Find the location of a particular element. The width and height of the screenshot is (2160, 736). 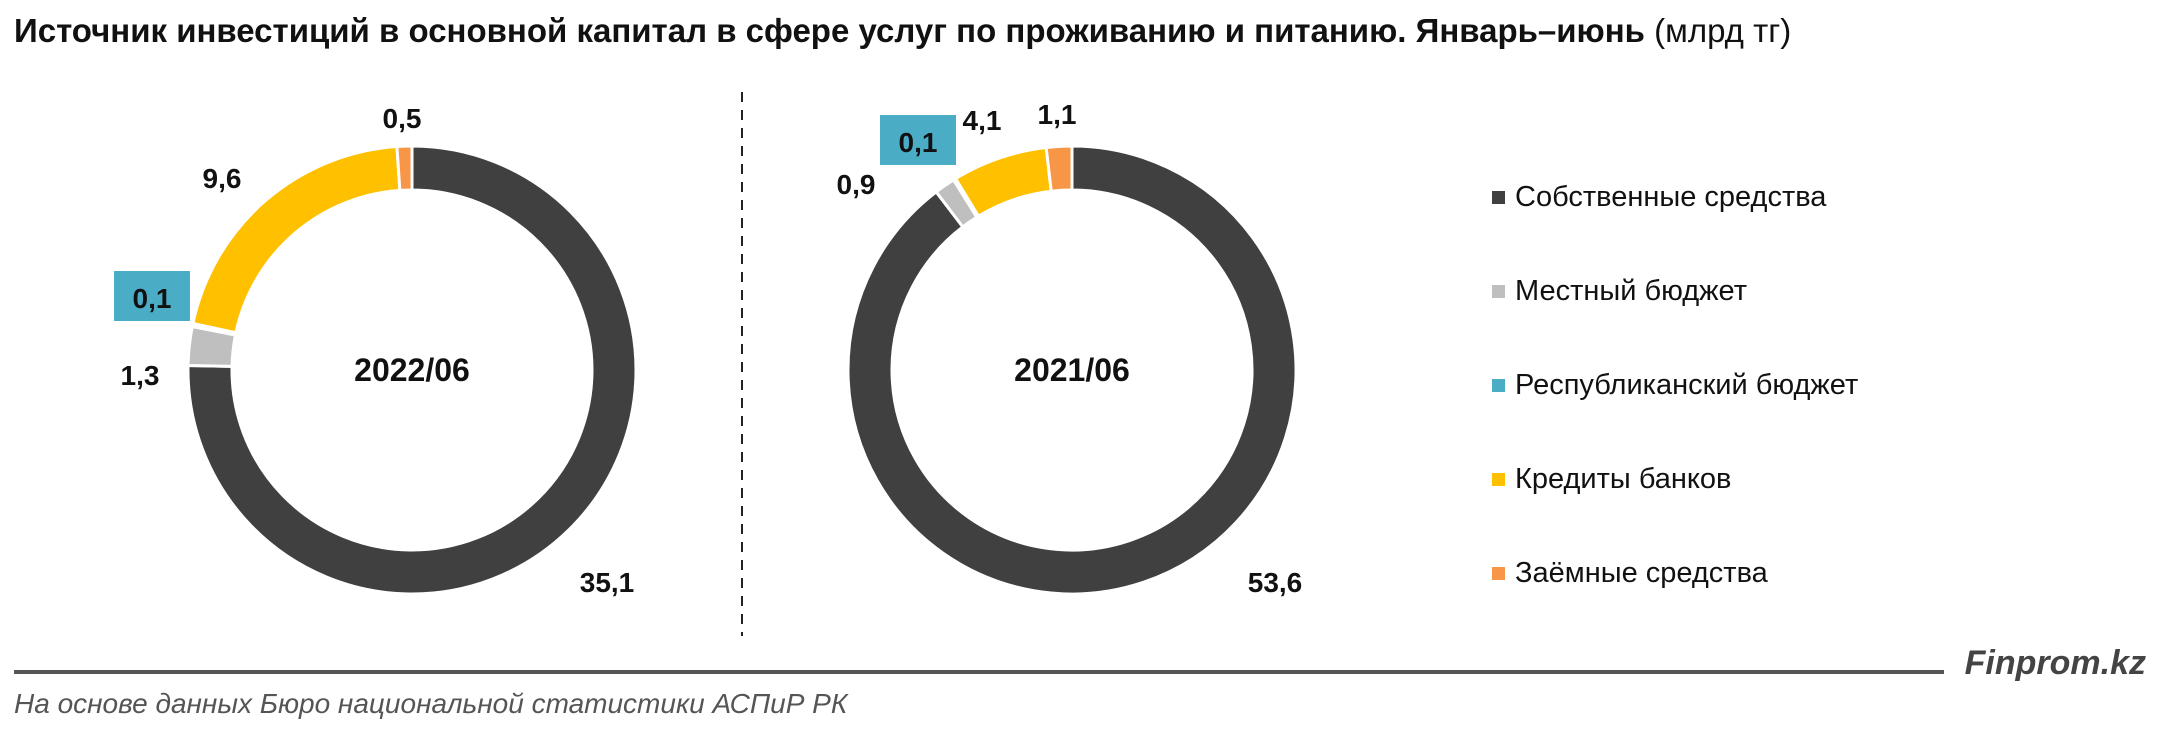

legend-label: Заёмные средства is located at coordinates (1641, 572).